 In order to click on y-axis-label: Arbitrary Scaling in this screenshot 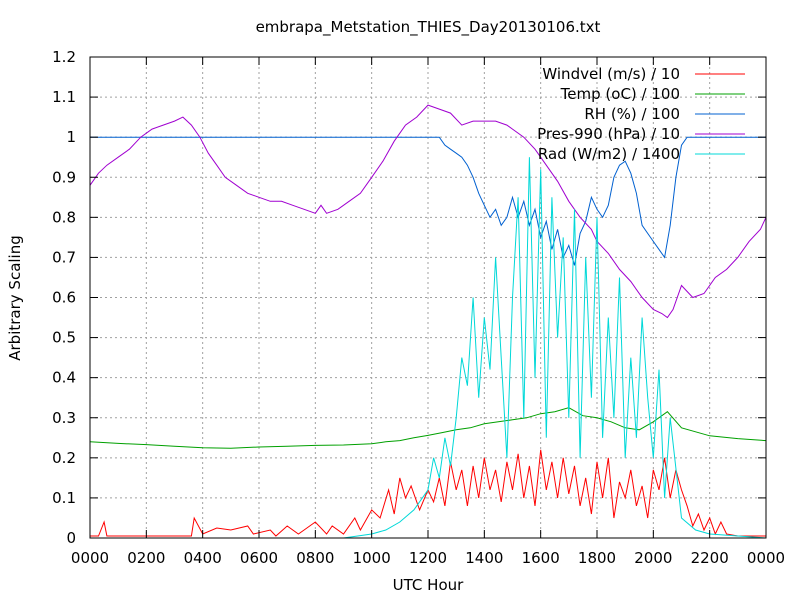, I will do `click(15, 298)`.